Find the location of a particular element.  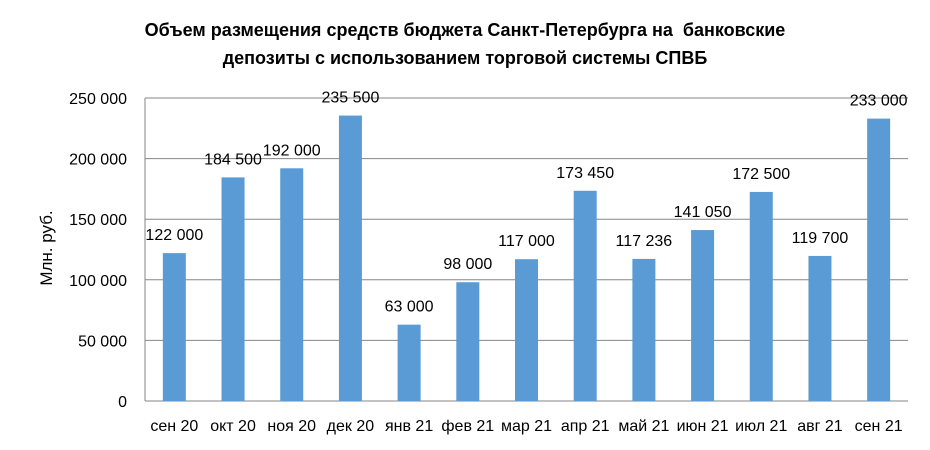

x-tick-label: окт 20 is located at coordinates (233, 426).